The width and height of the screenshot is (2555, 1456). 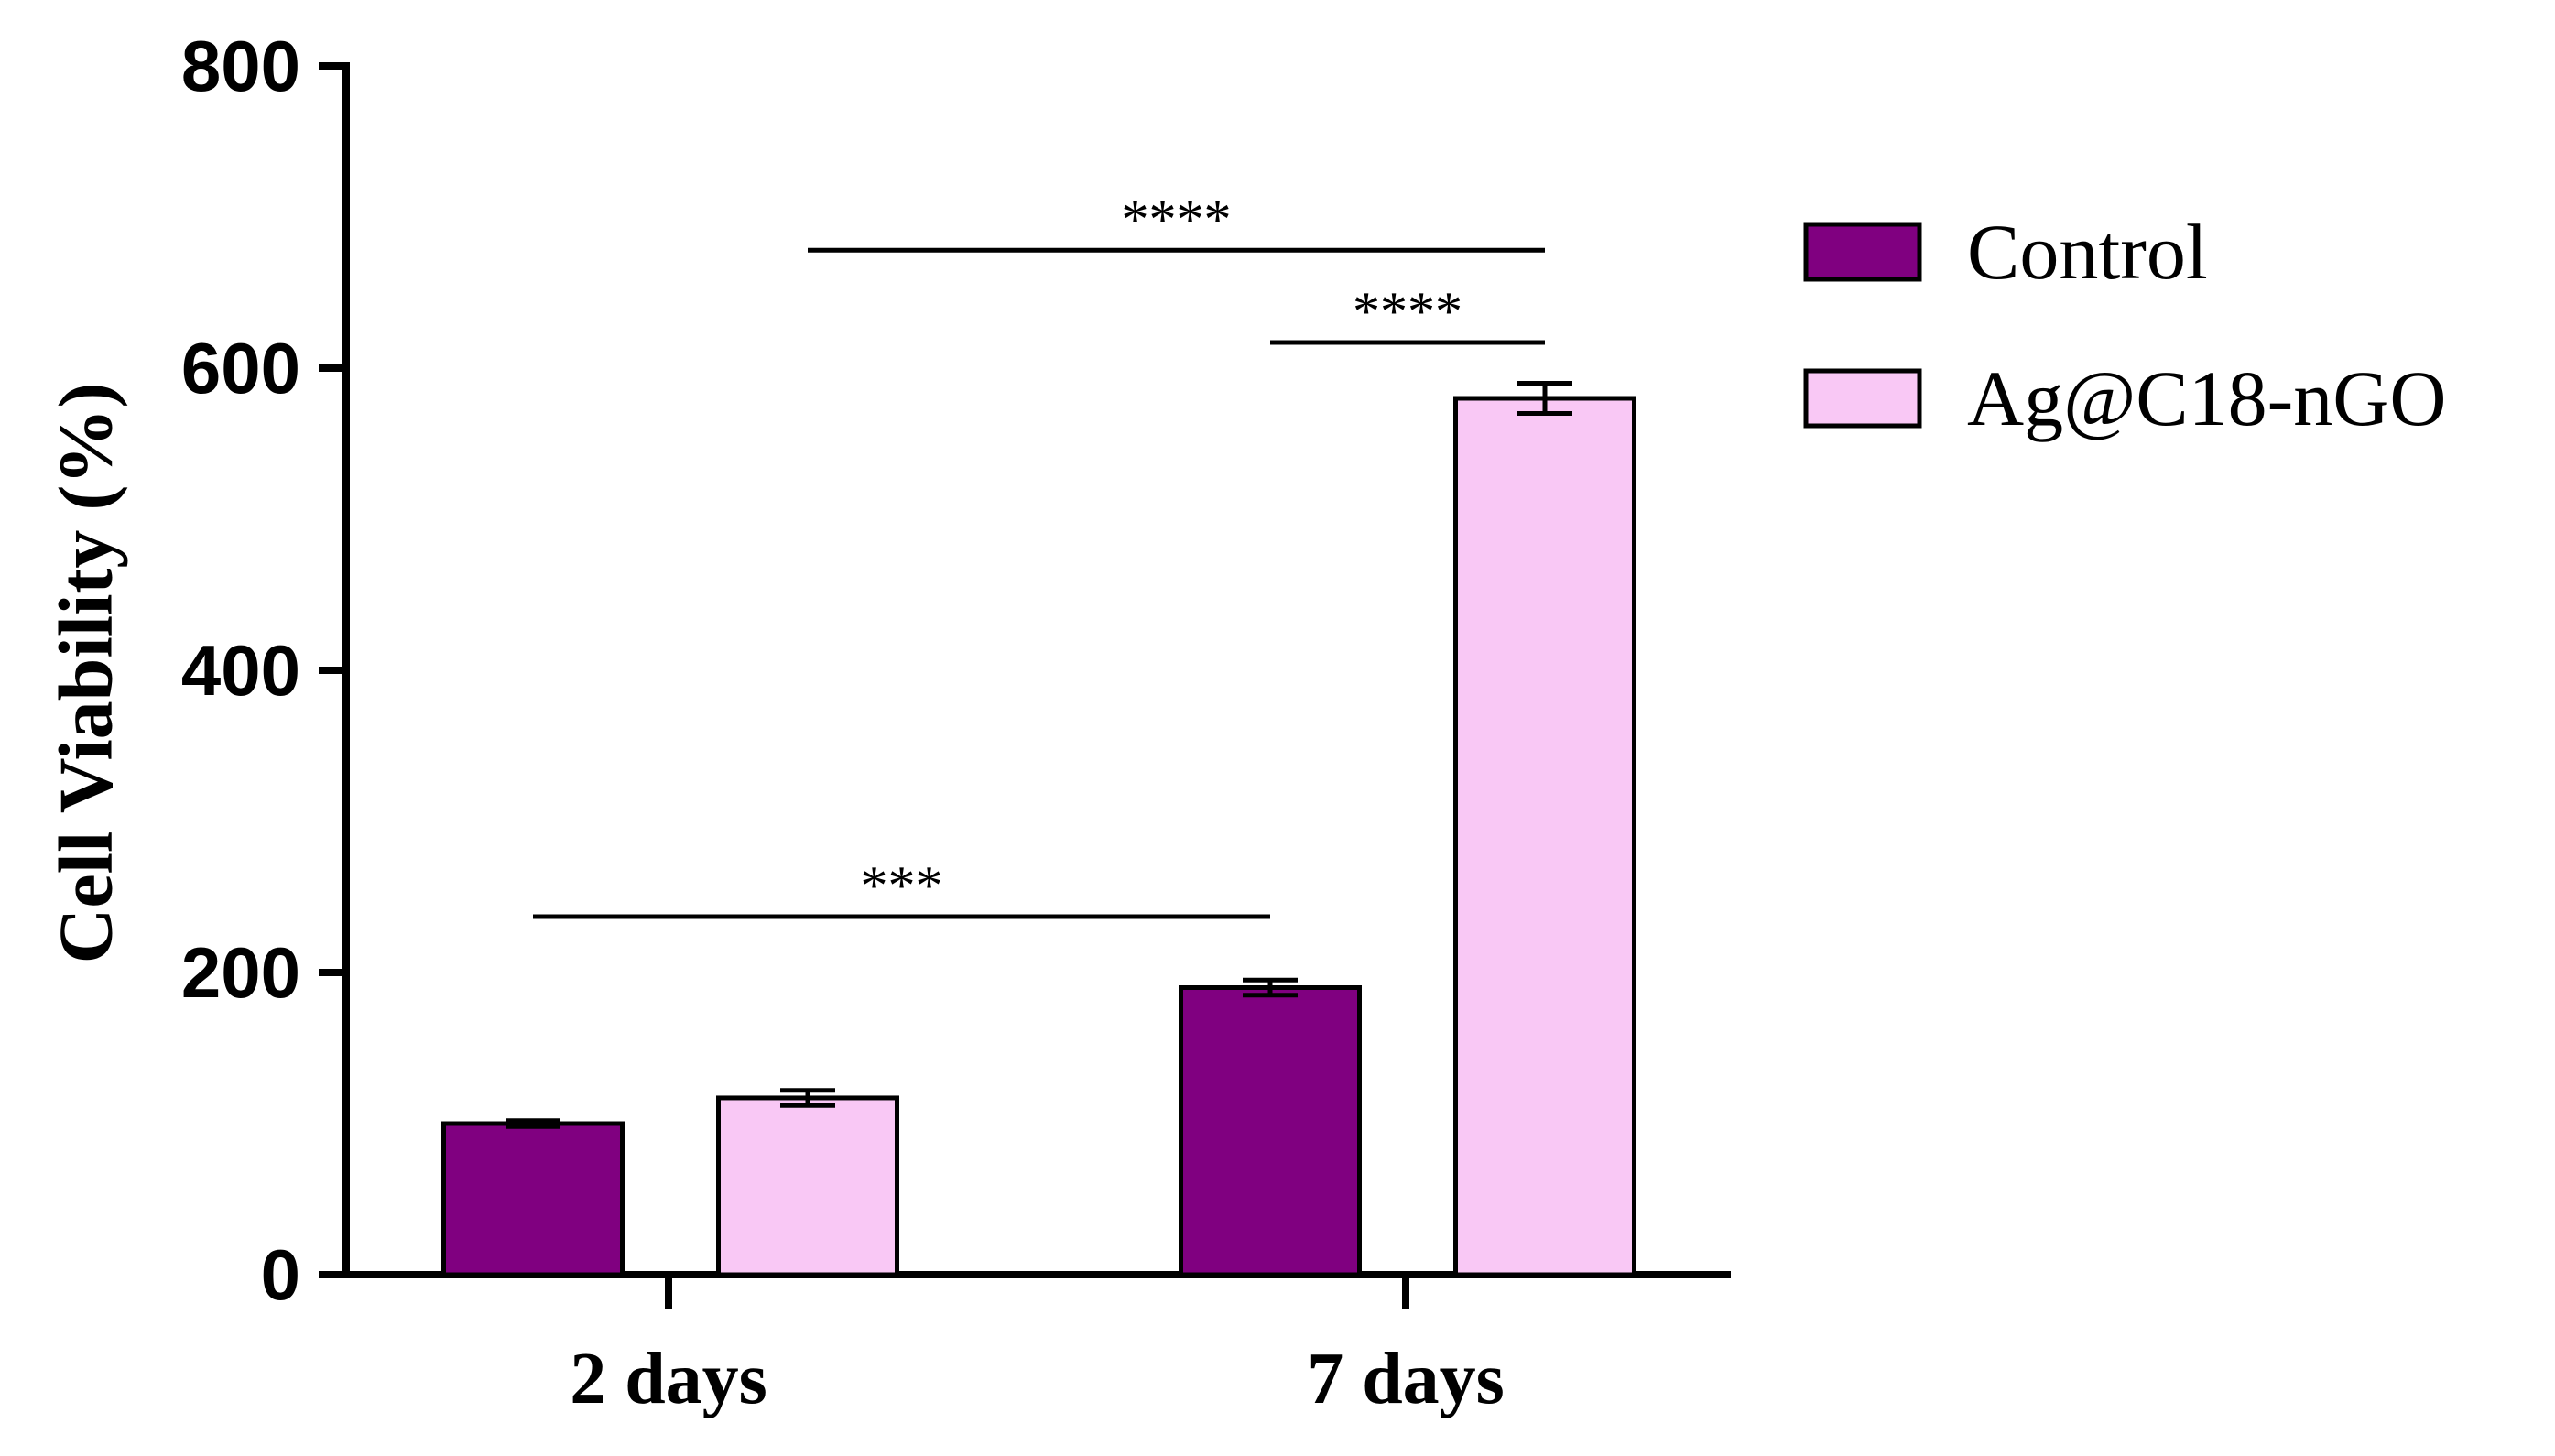 What do you see at coordinates (2125, 325) in the screenshot?
I see `legend: Control Ag@C18-nGO` at bounding box center [2125, 325].